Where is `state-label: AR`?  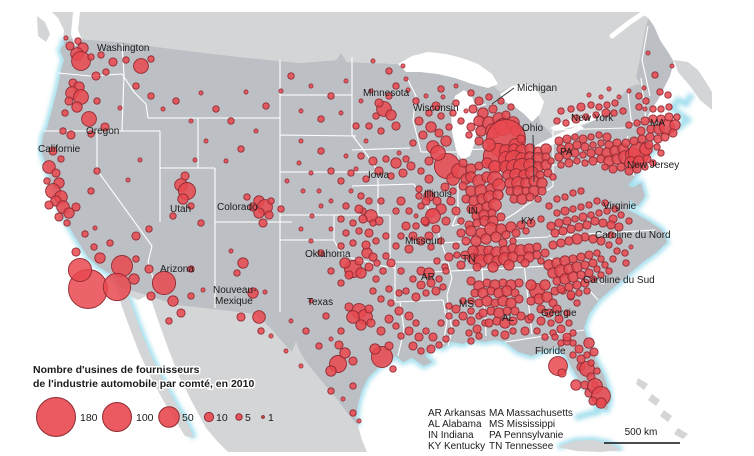
state-label: AR is located at coordinates (428, 277).